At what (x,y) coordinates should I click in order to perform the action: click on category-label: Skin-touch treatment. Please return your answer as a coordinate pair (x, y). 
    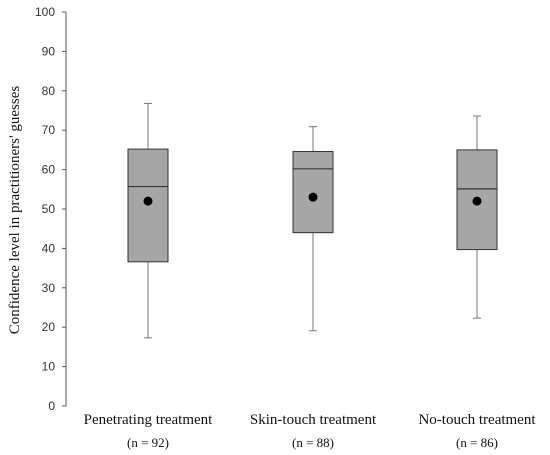
    Looking at the image, I should click on (313, 420).